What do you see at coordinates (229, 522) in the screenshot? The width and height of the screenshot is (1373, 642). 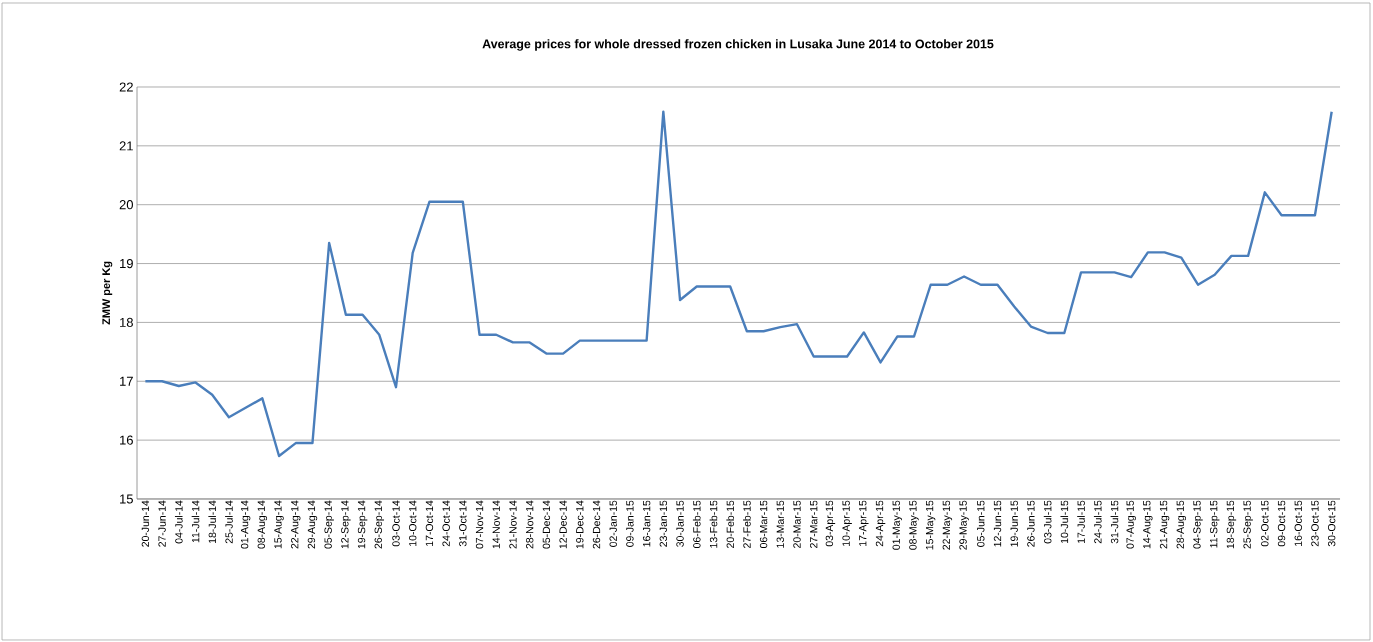 I see `x-tick-label: 25-Jul-14` at bounding box center [229, 522].